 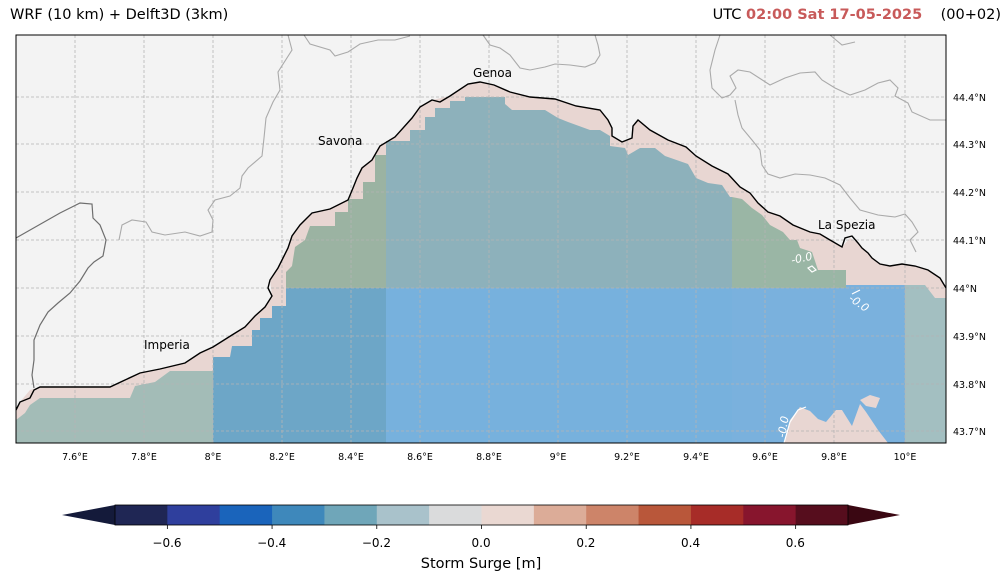 I want to click on colorbar-ticks, so click(x=481, y=527).